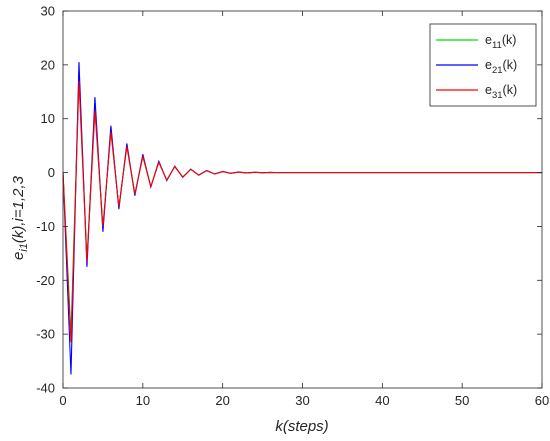 The width and height of the screenshot is (550, 441). What do you see at coordinates (542, 400) in the screenshot?
I see `x-tick-label: 60` at bounding box center [542, 400].